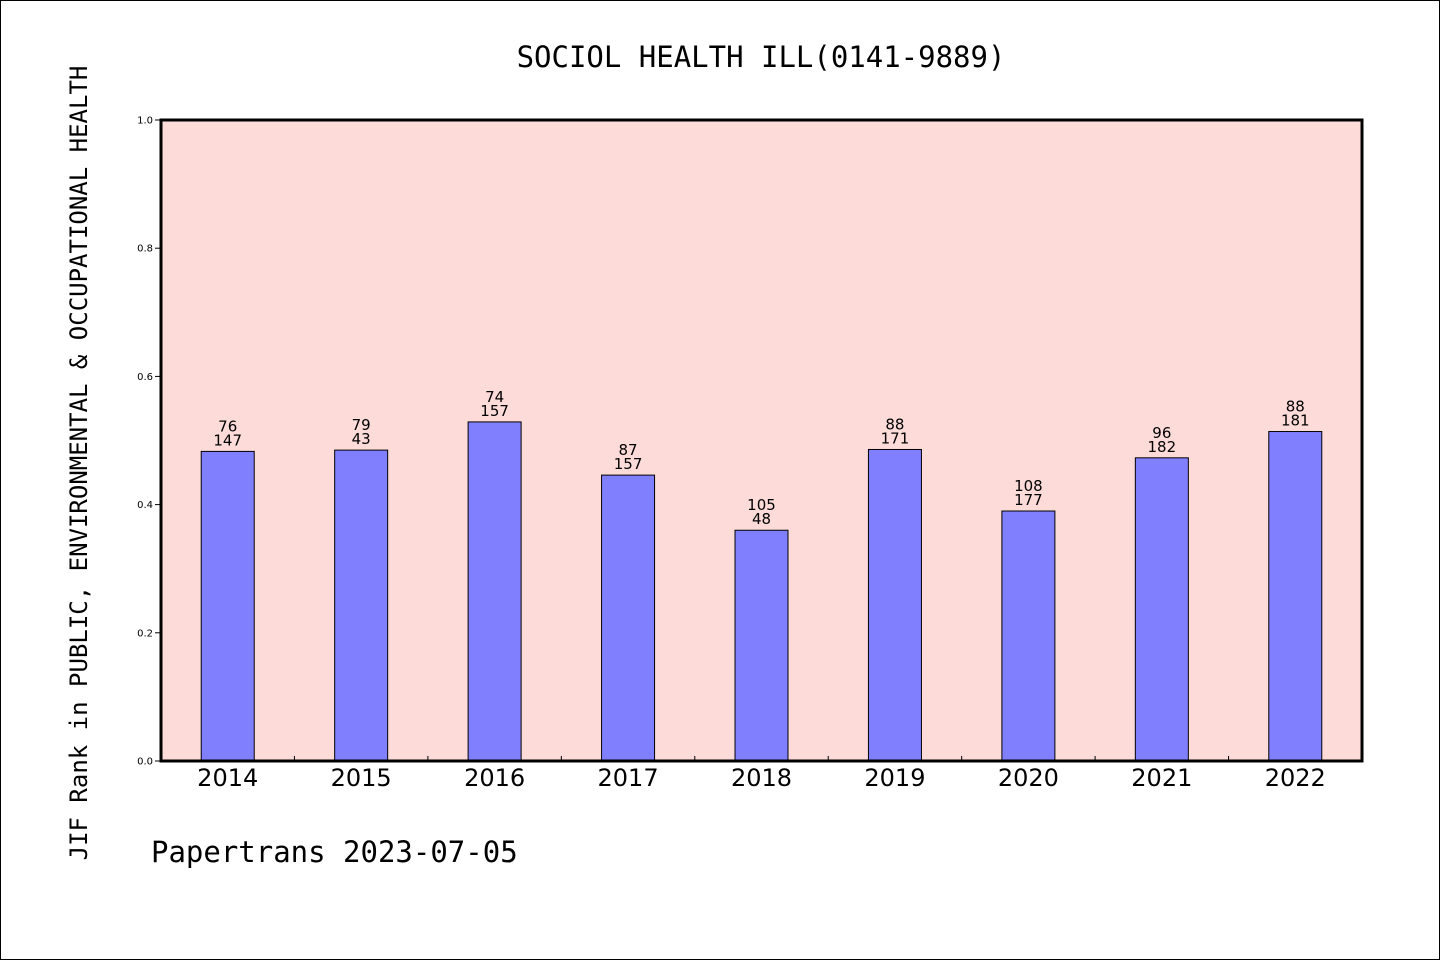  Describe the element at coordinates (1162, 447) in the screenshot. I see `bar-total-label: 182` at that location.